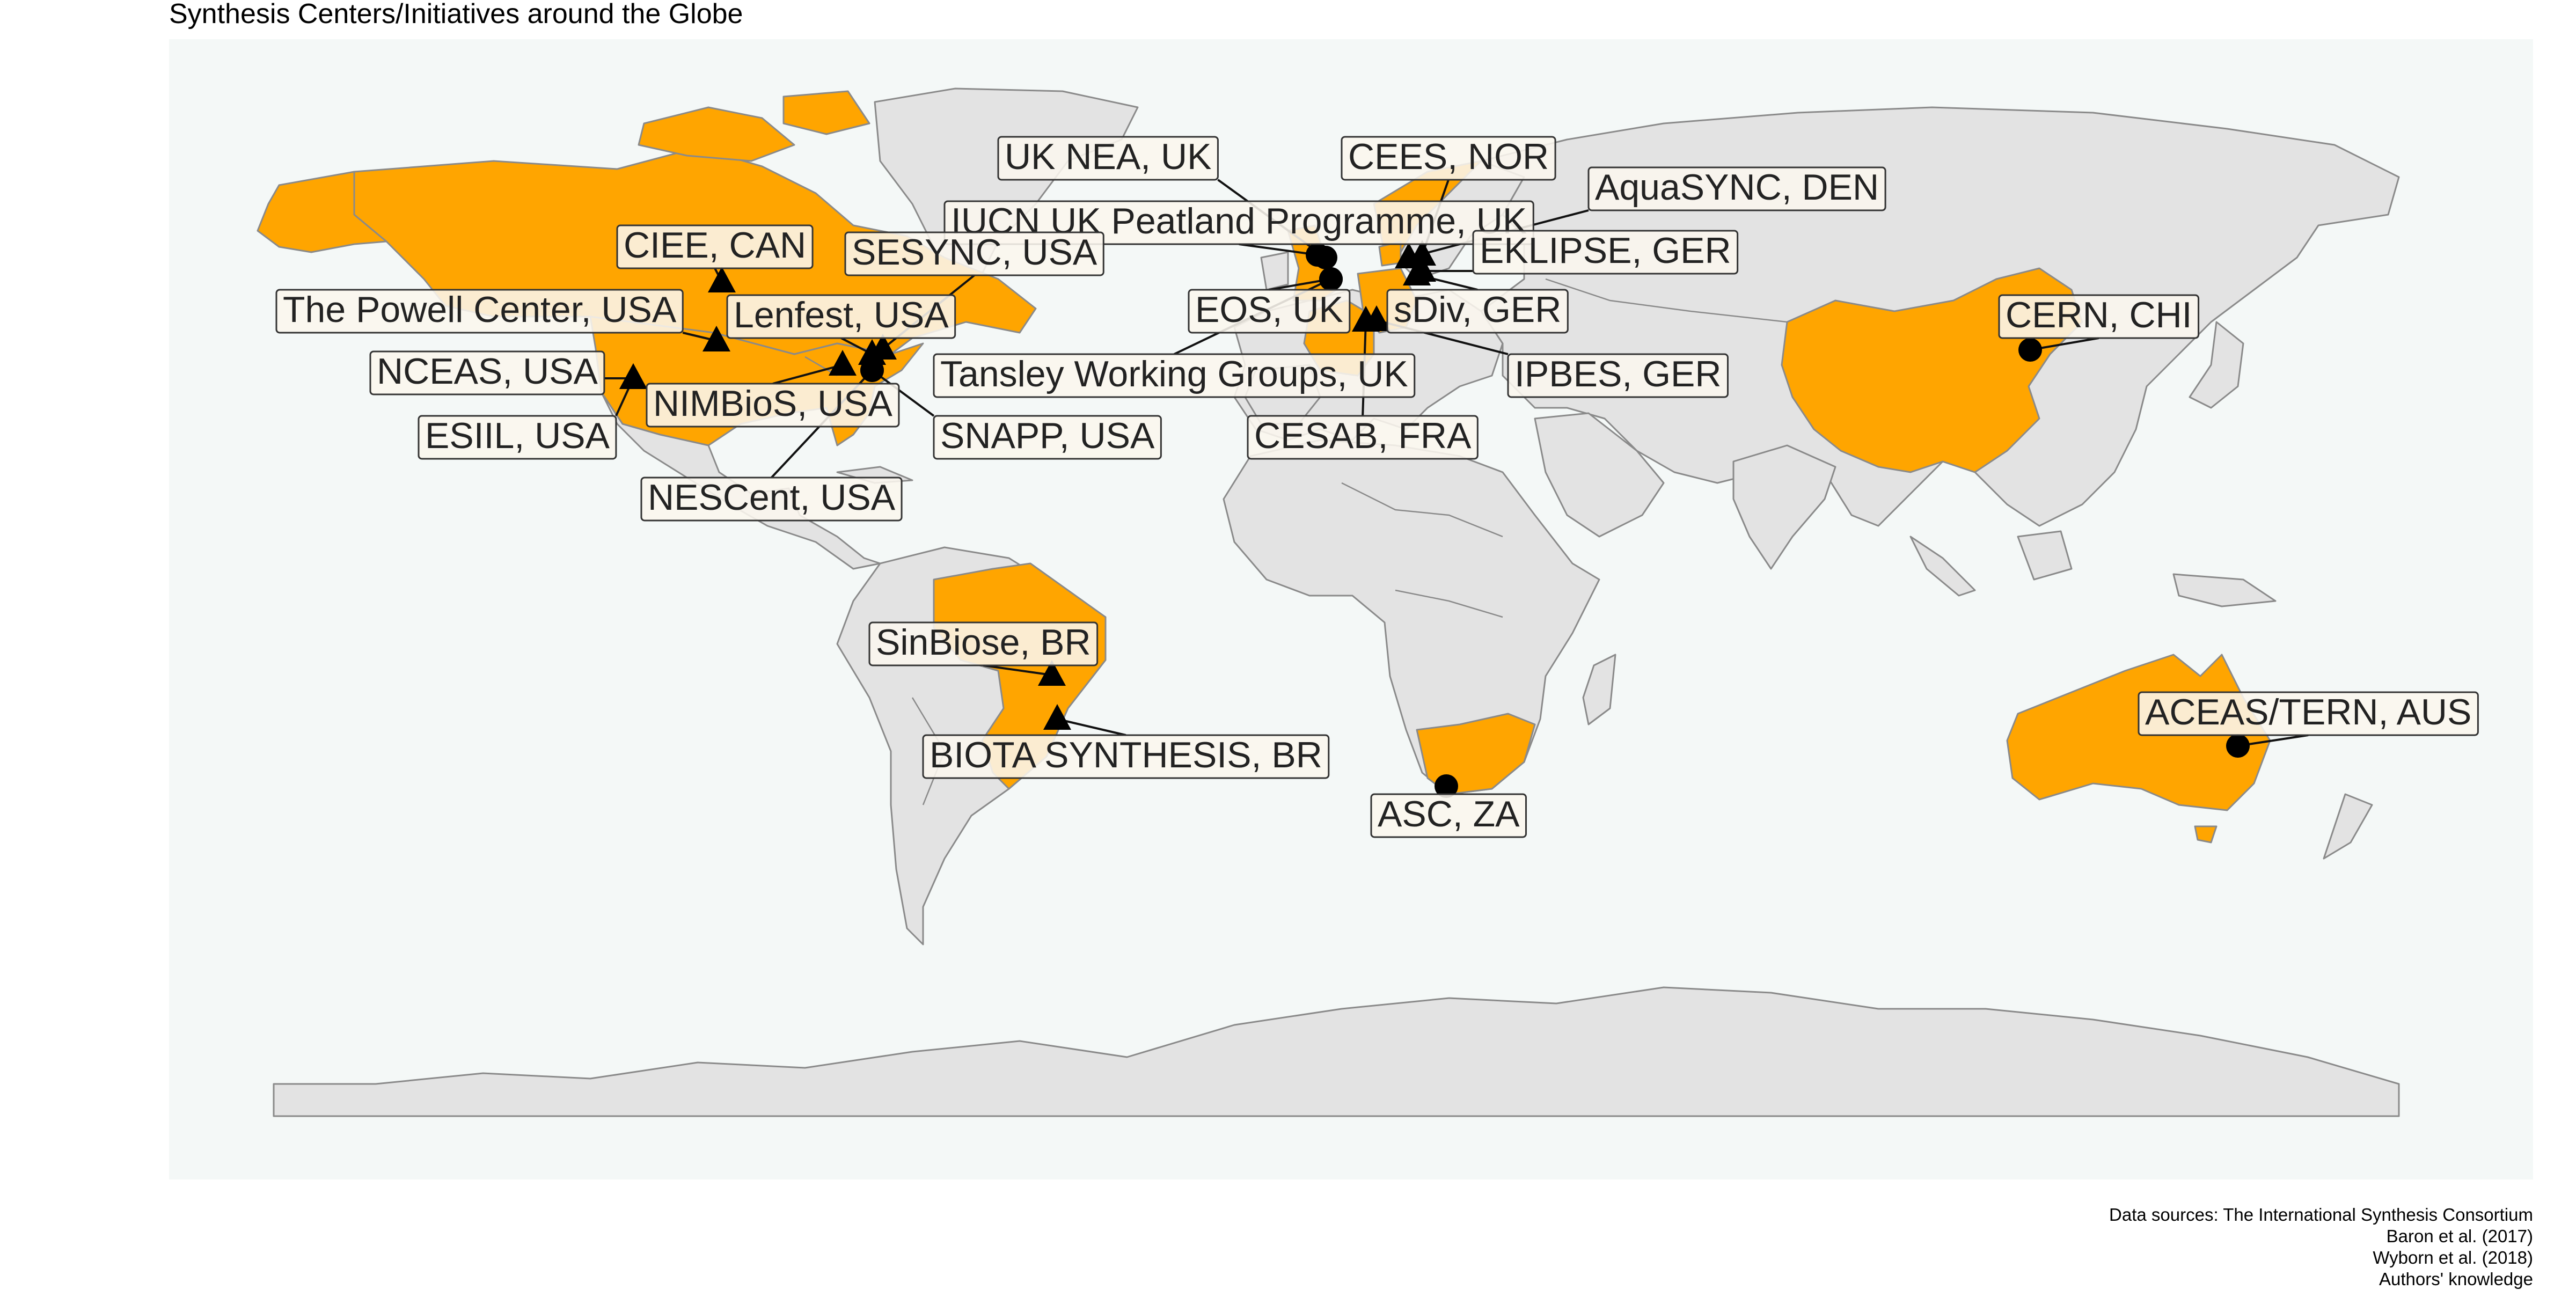 This screenshot has width=2576, height=1290. What do you see at coordinates (2216, 365) in the screenshot?
I see `japan` at bounding box center [2216, 365].